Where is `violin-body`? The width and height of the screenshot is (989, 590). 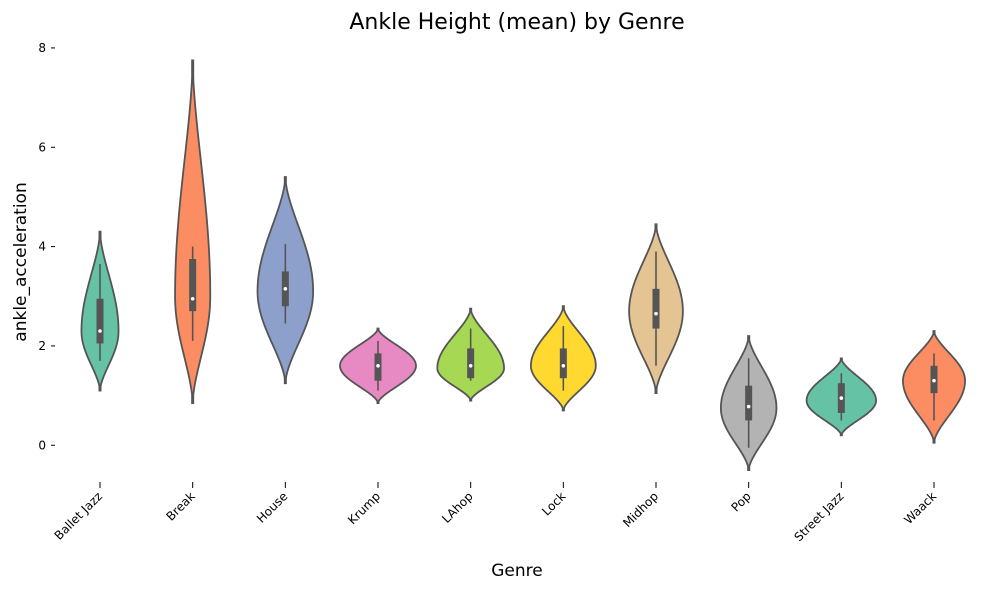
violin-body is located at coordinates (193, 231).